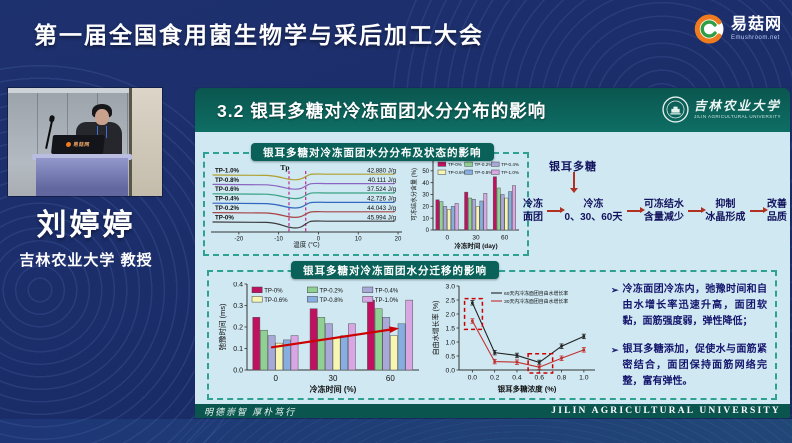 The height and width of the screenshot is (443, 792). I want to click on svg-text: 45.994 J/g, so click(381, 217).